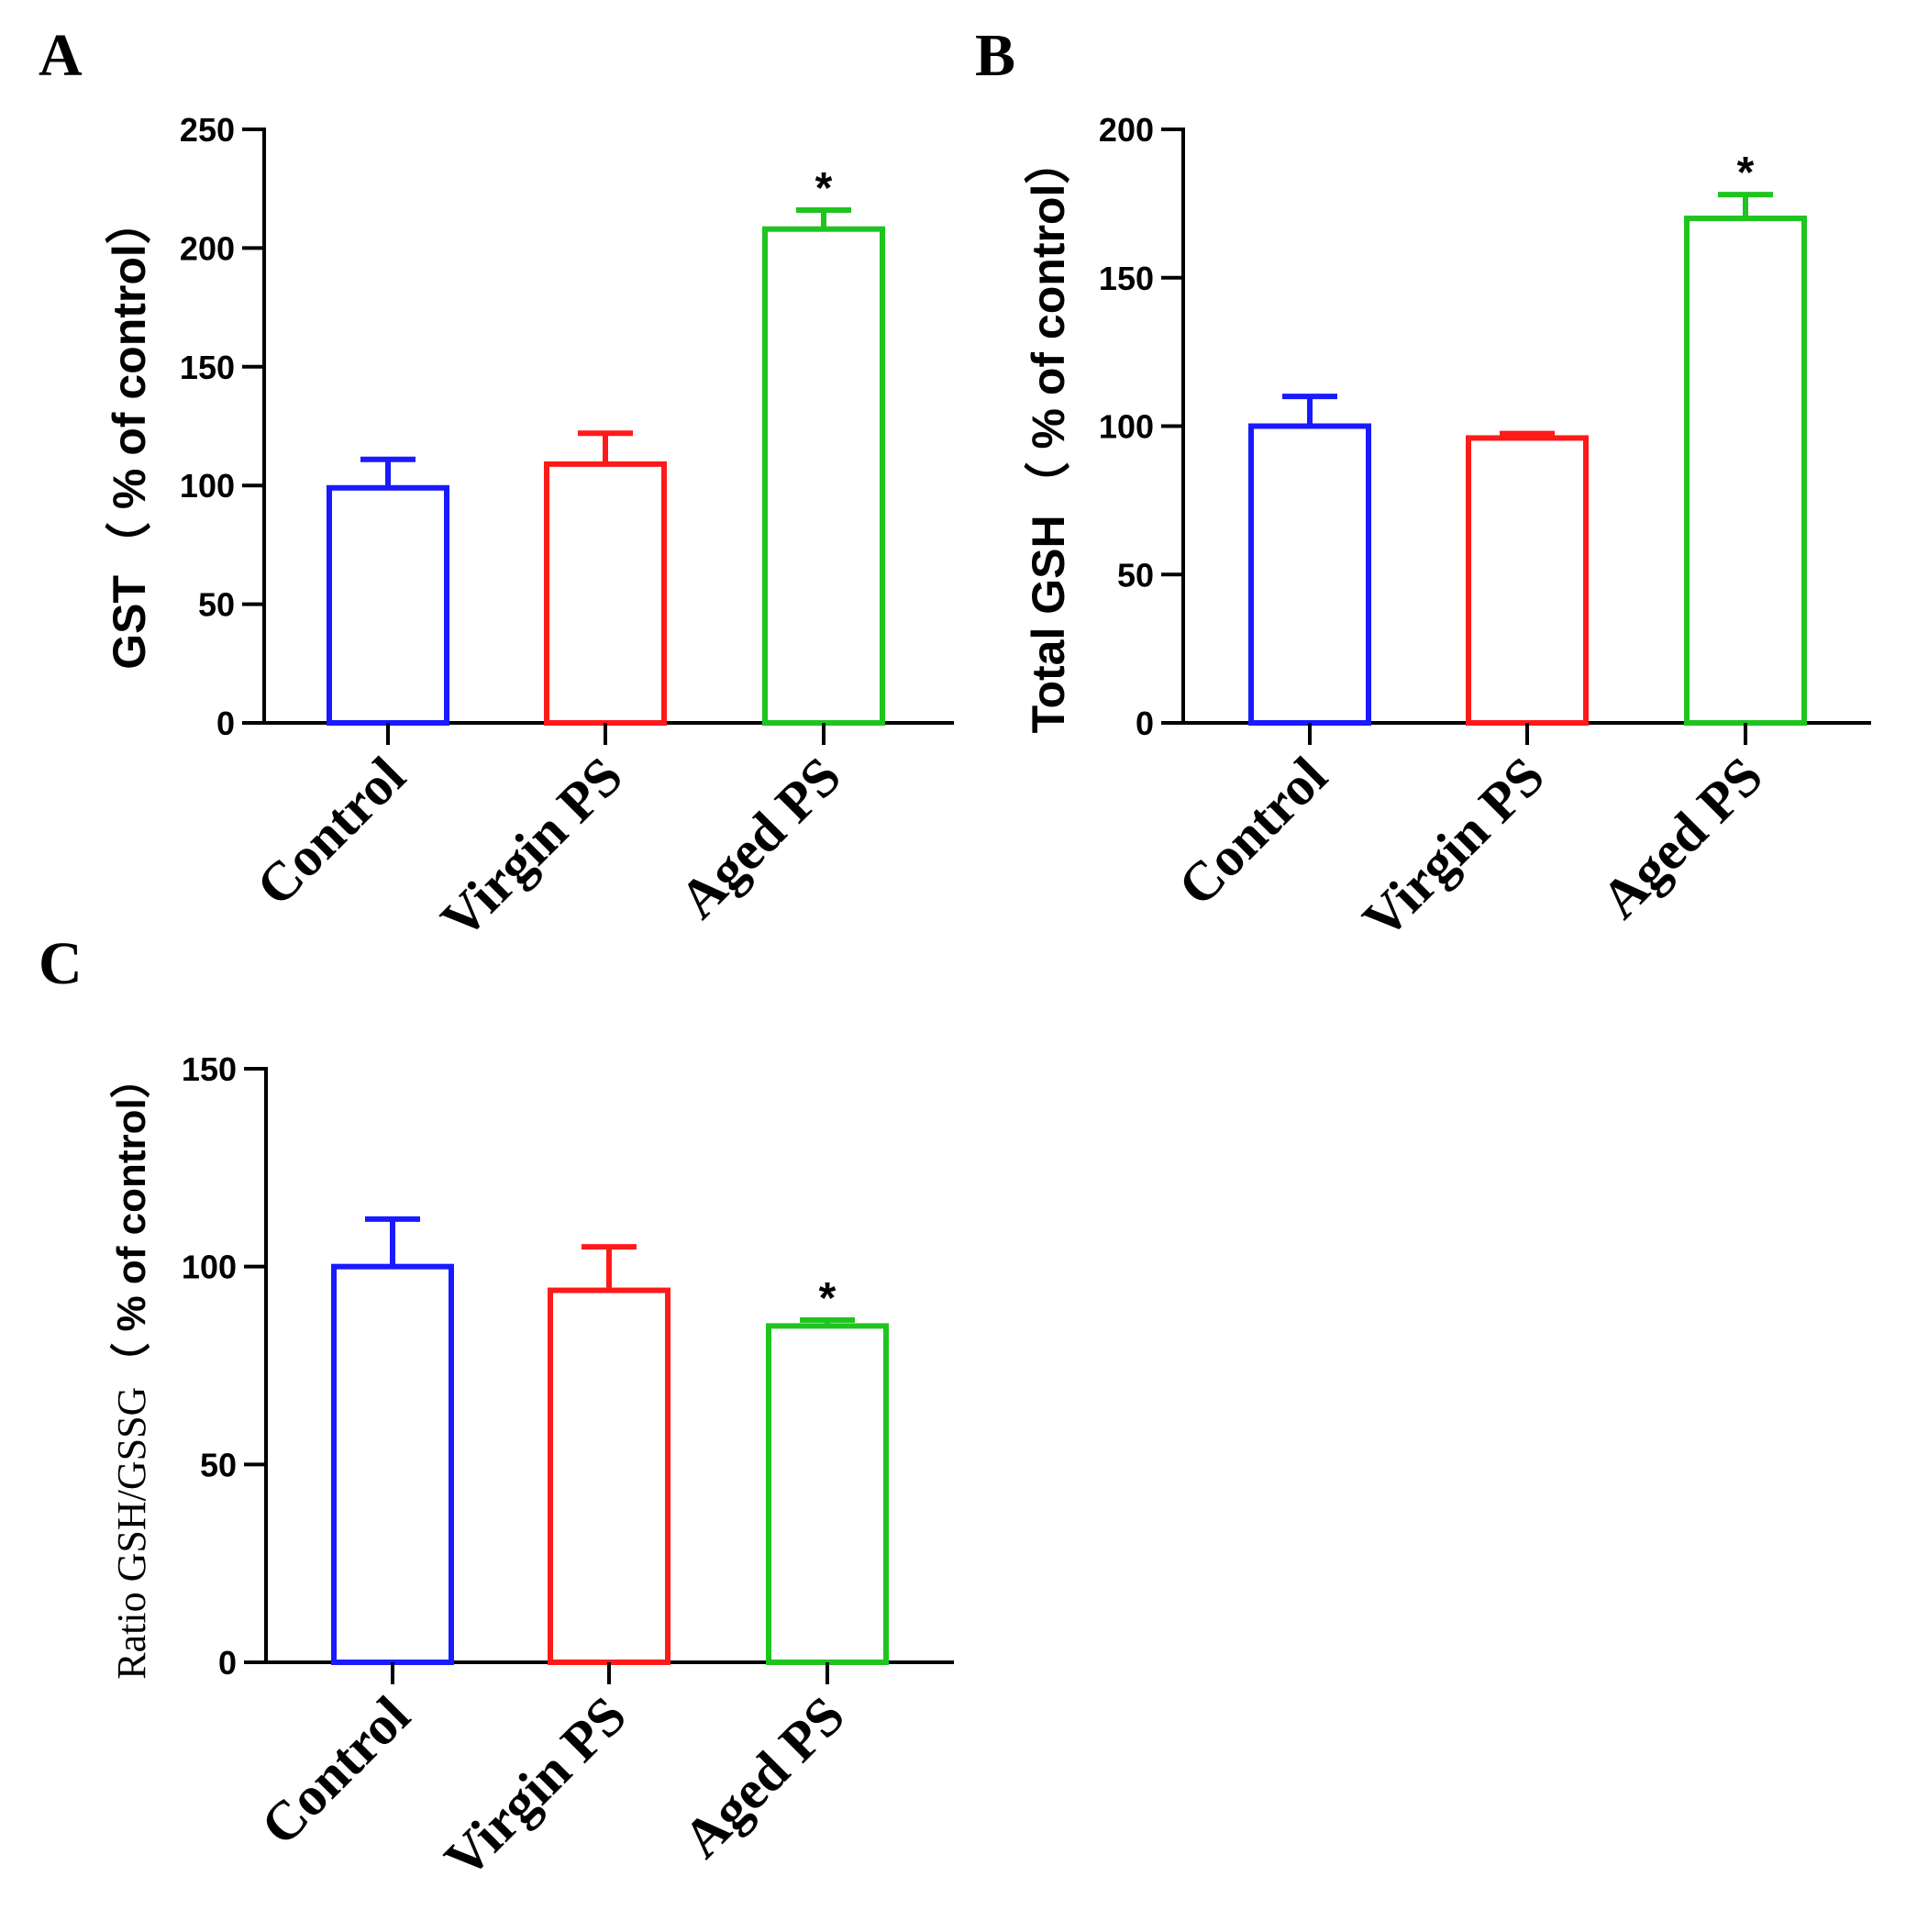 The image size is (1917, 1932). I want to click on x-tick-label-c: Control, so click(335, 1771).